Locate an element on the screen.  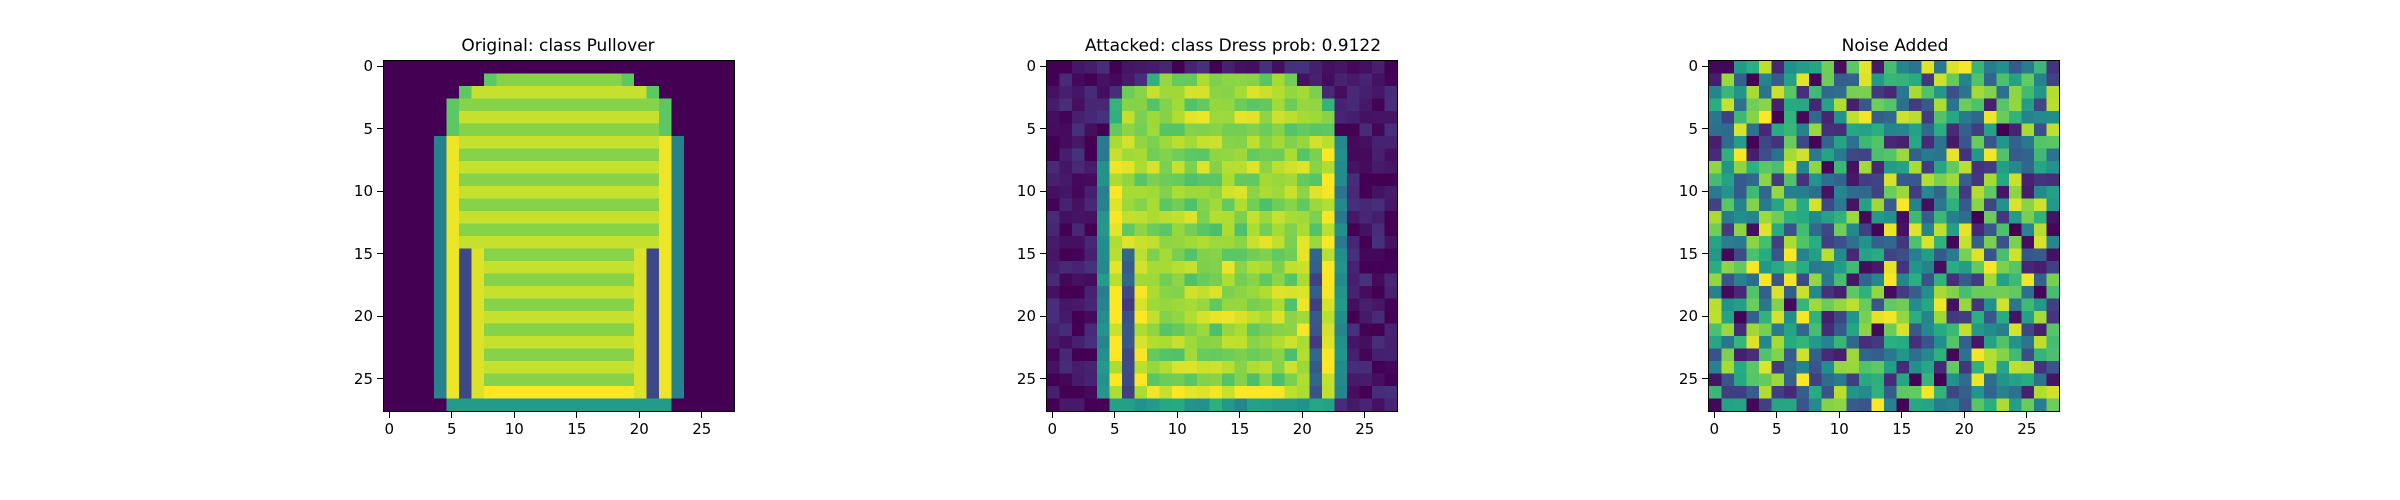
image-attacked is located at coordinates (1222, 236).